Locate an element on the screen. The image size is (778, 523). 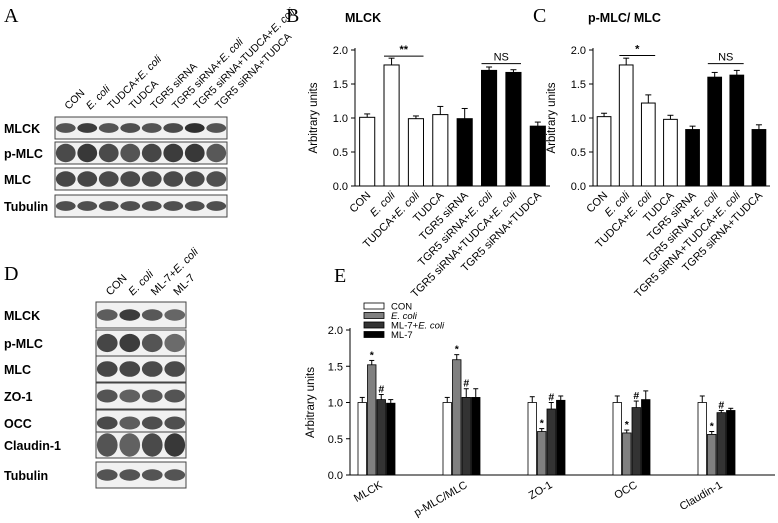
blot-lane-label: CON is located at coordinates (74, 99).